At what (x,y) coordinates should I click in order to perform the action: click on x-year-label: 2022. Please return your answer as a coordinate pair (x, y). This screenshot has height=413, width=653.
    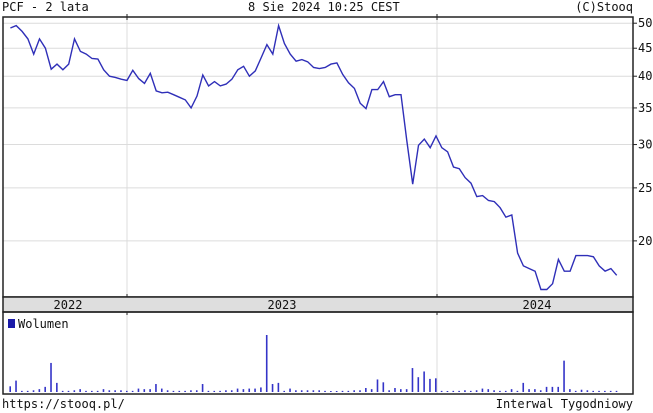
    Looking at the image, I should click on (68, 305).